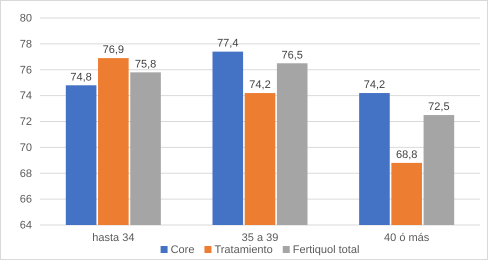 This screenshot has height=260, width=488. Describe the element at coordinates (243, 250) in the screenshot. I see `legend-label: Tratamiento` at that location.